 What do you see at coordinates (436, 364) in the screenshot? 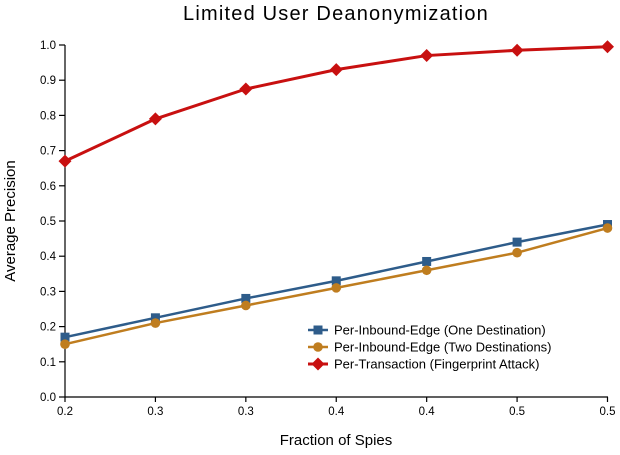
I see `legend-label: Per-Transaction (Fingerprint Attack)` at bounding box center [436, 364].